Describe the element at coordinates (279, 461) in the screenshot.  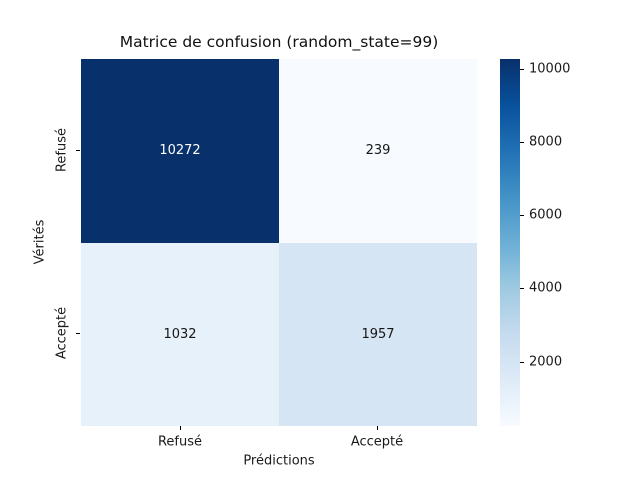
I see `x-axis-label: Prédictions` at that location.